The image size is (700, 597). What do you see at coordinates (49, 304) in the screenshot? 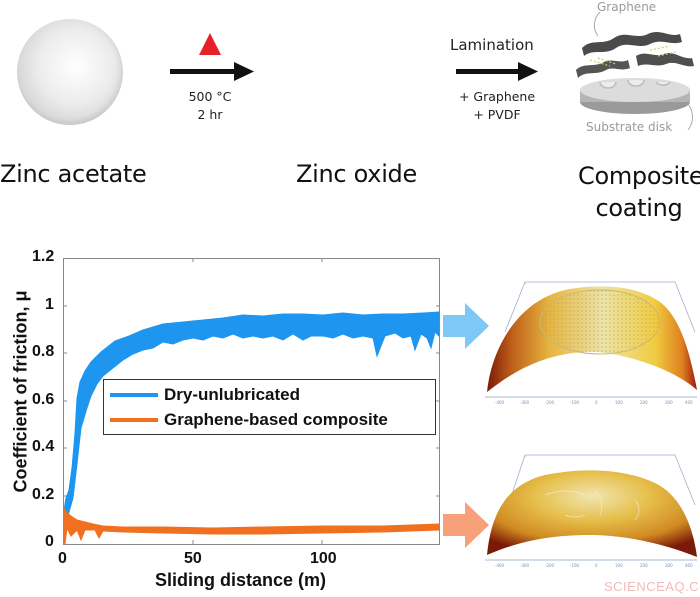
I see `y-tick-1: 1` at bounding box center [49, 304].